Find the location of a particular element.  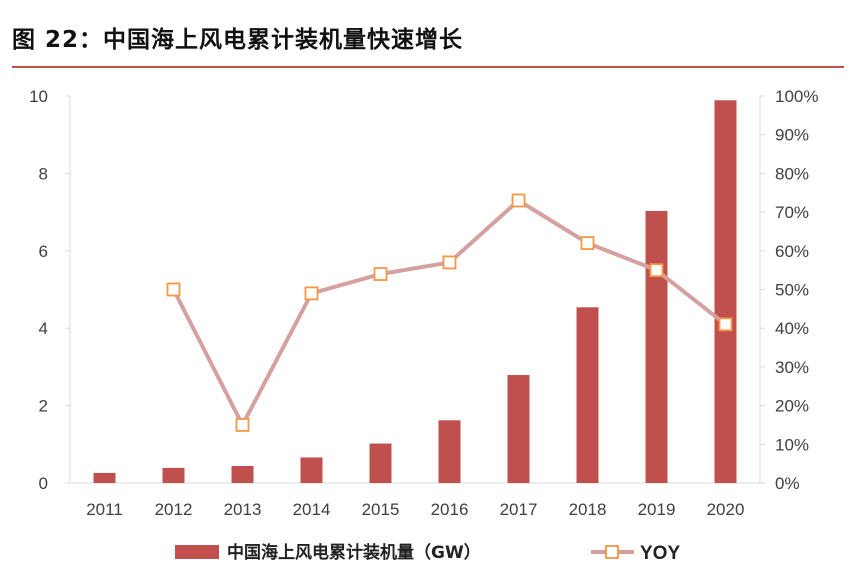

right-tick-label: 10% is located at coordinates (792, 444).